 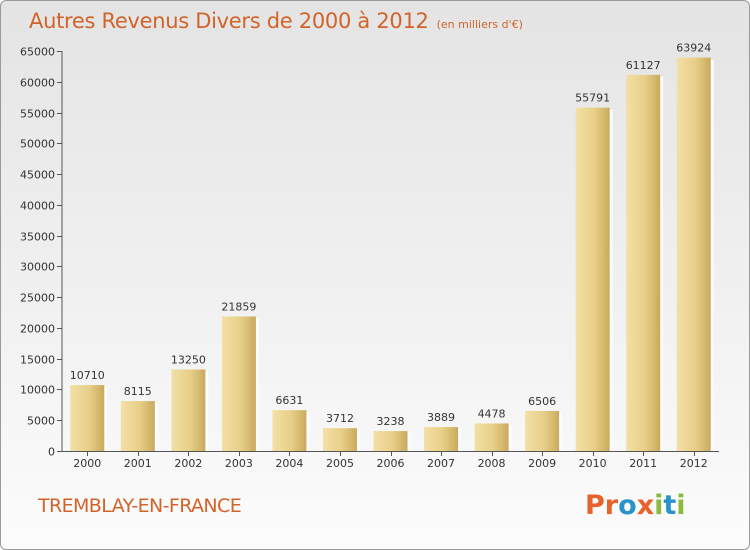 What do you see at coordinates (238, 383) in the screenshot?
I see `bar-2003` at bounding box center [238, 383].